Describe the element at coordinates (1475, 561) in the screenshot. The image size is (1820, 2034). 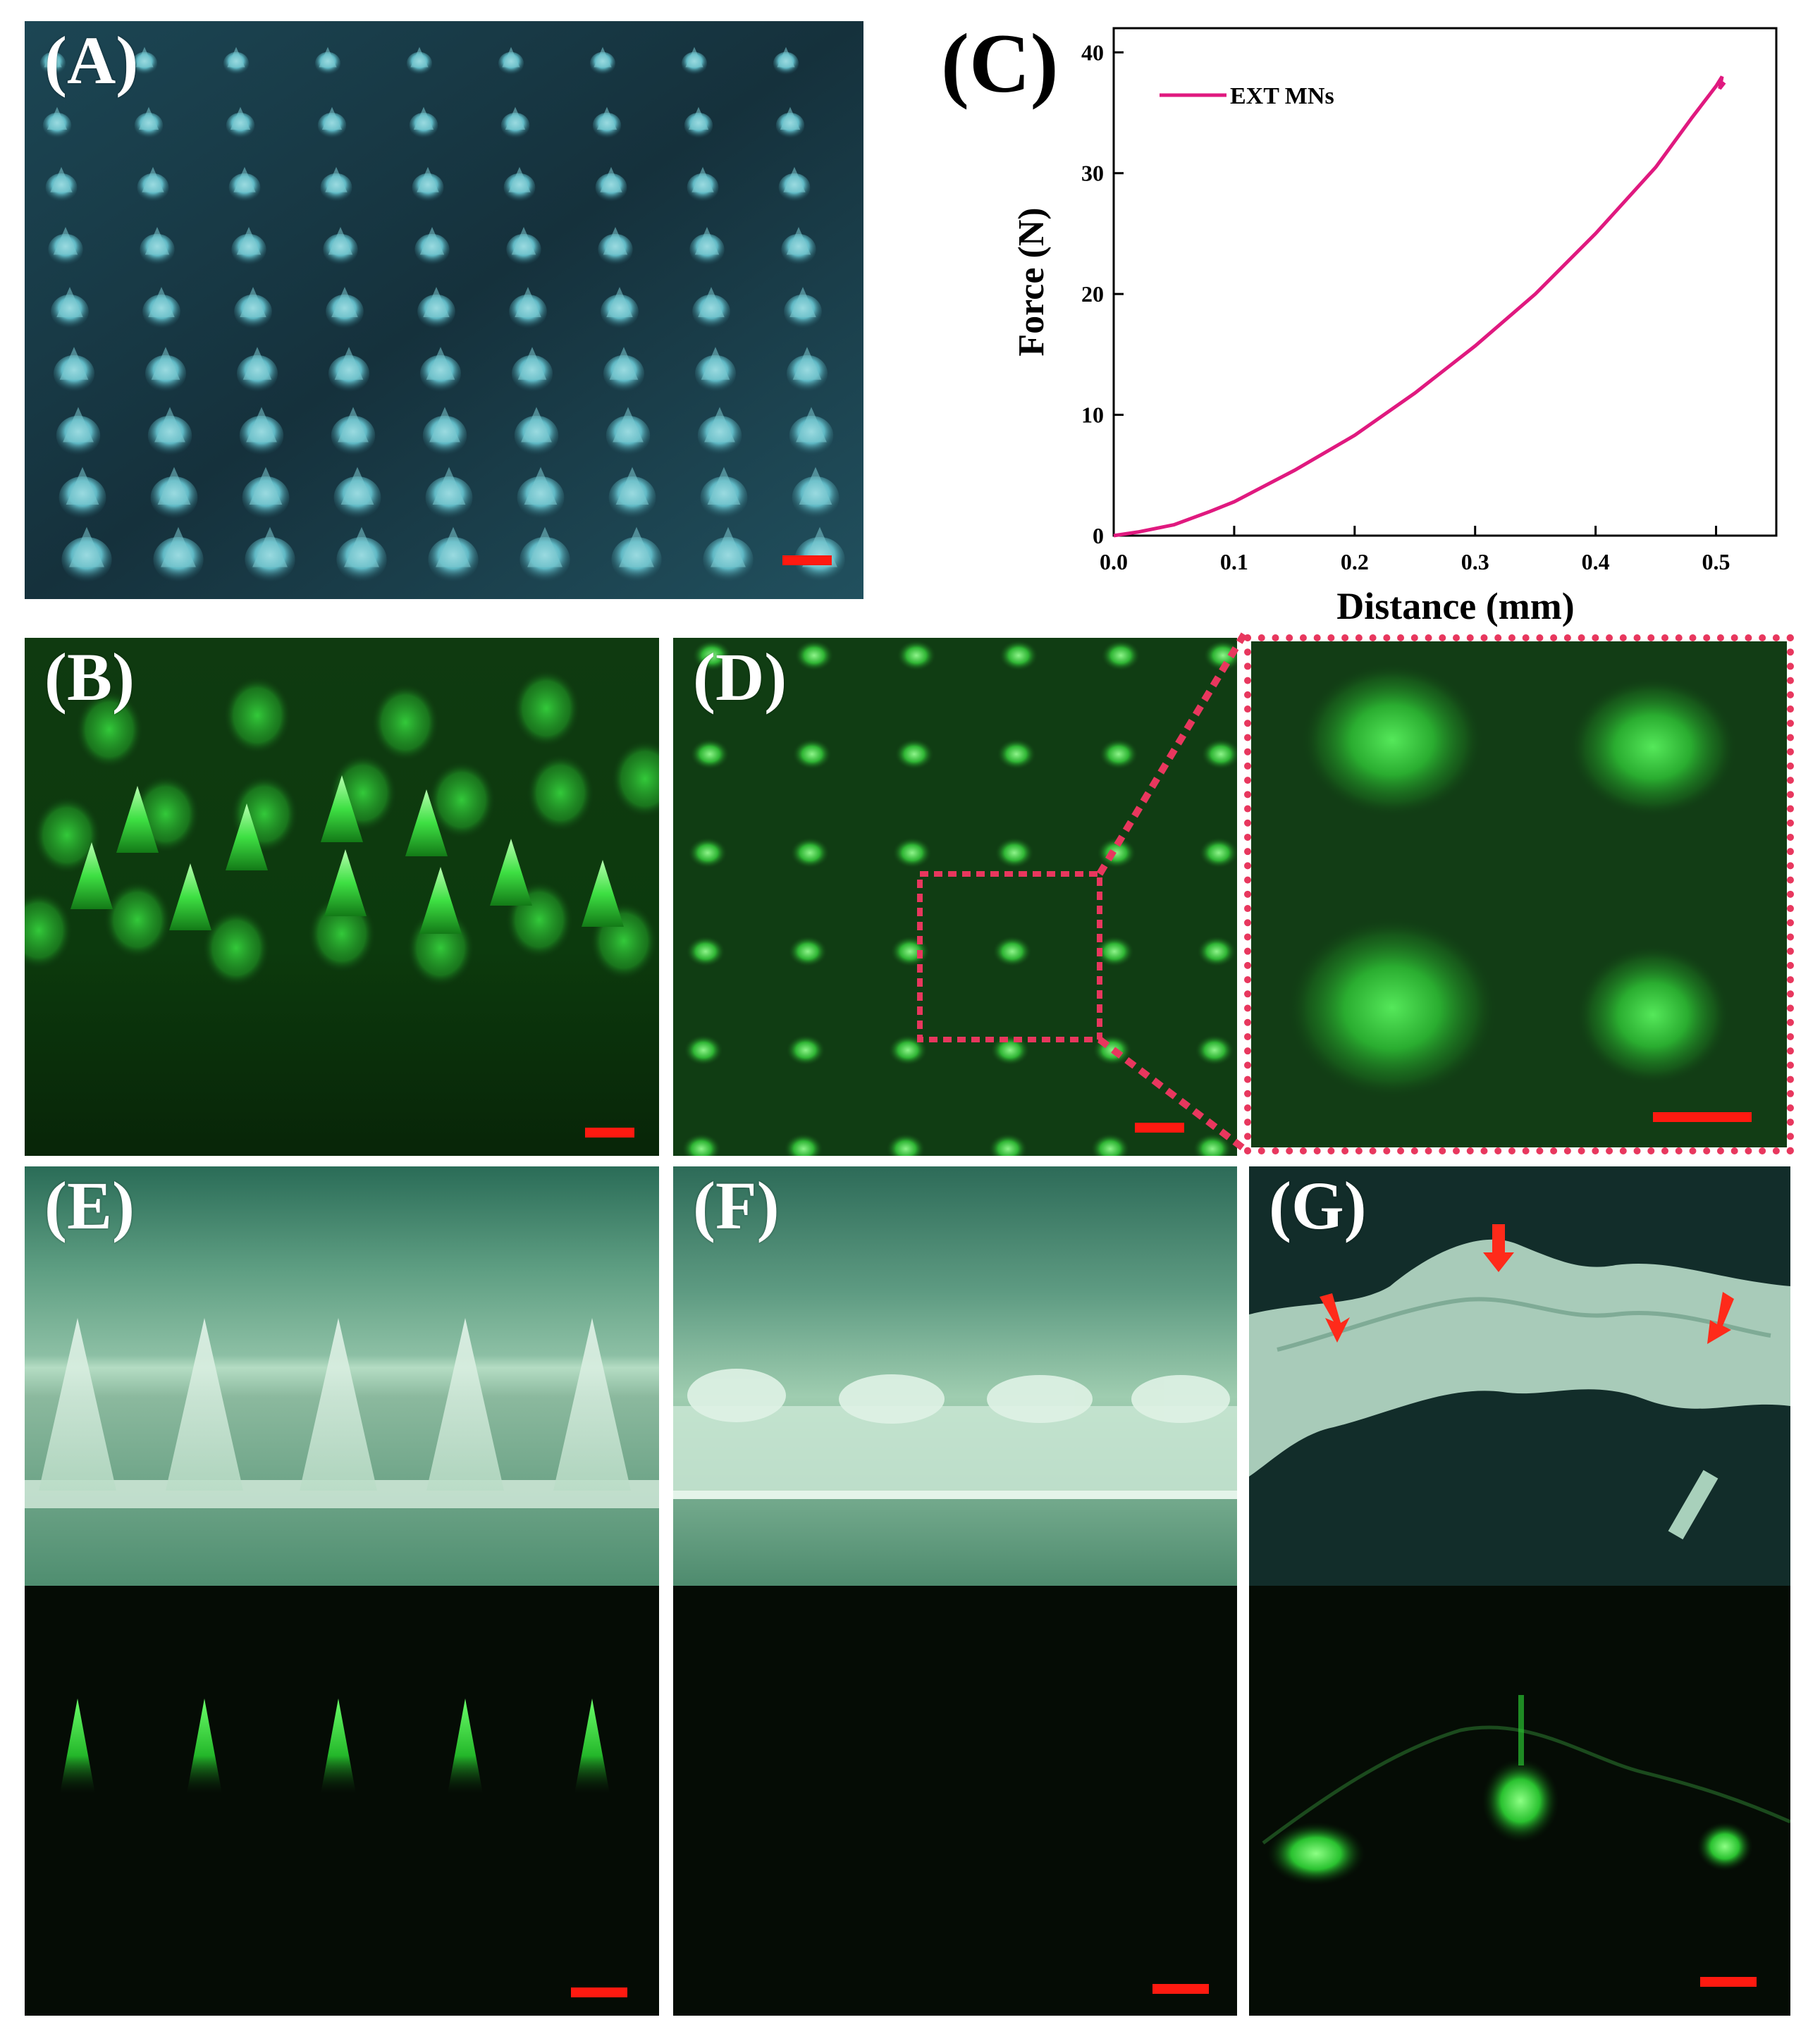
I see `x-tick-label: 0.3` at that location.